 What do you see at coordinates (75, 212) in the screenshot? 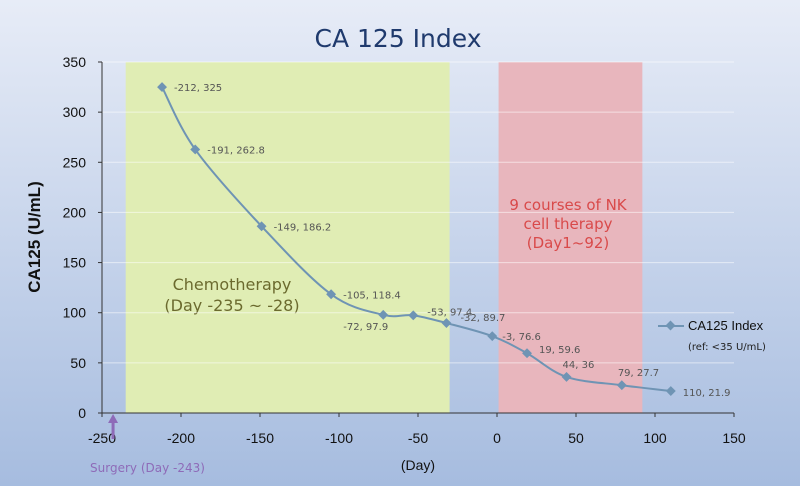
I see `y-tick-label-4: 200` at bounding box center [75, 212].